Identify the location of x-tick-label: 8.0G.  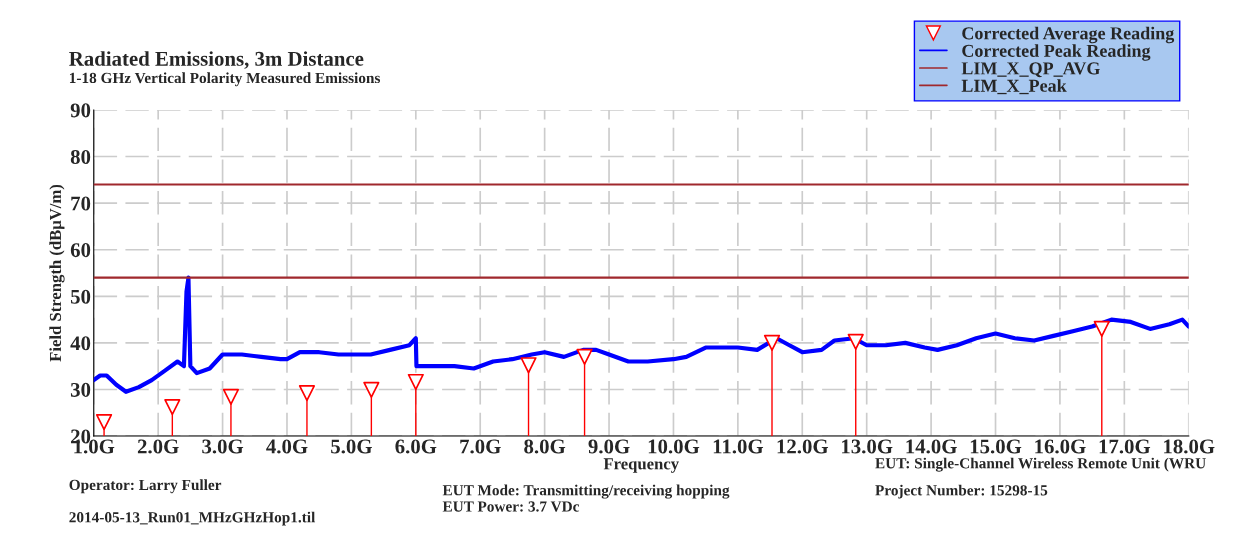
(545, 446).